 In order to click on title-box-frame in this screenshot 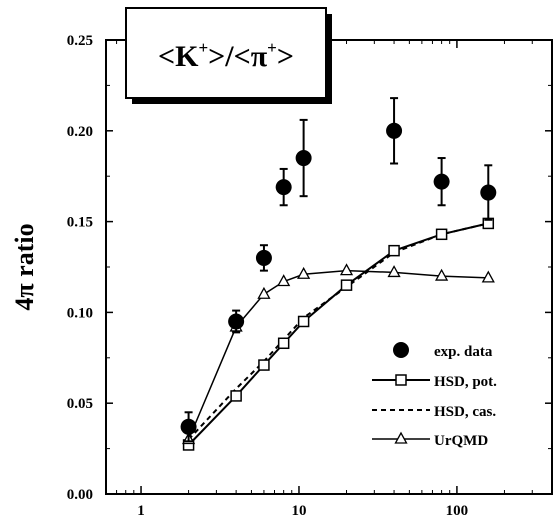, I will do `click(226, 53)`.